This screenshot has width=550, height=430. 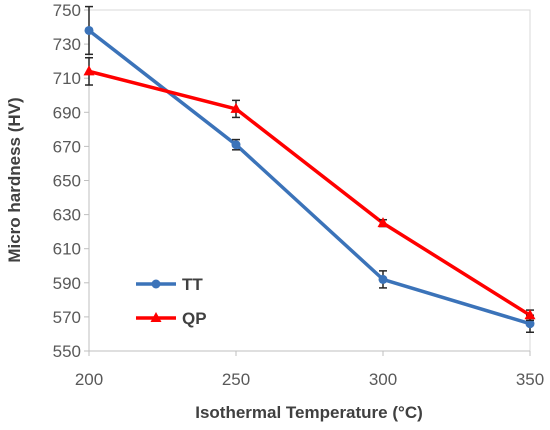 What do you see at coordinates (156, 317) in the screenshot?
I see `legend-qp-marker` at bounding box center [156, 317].